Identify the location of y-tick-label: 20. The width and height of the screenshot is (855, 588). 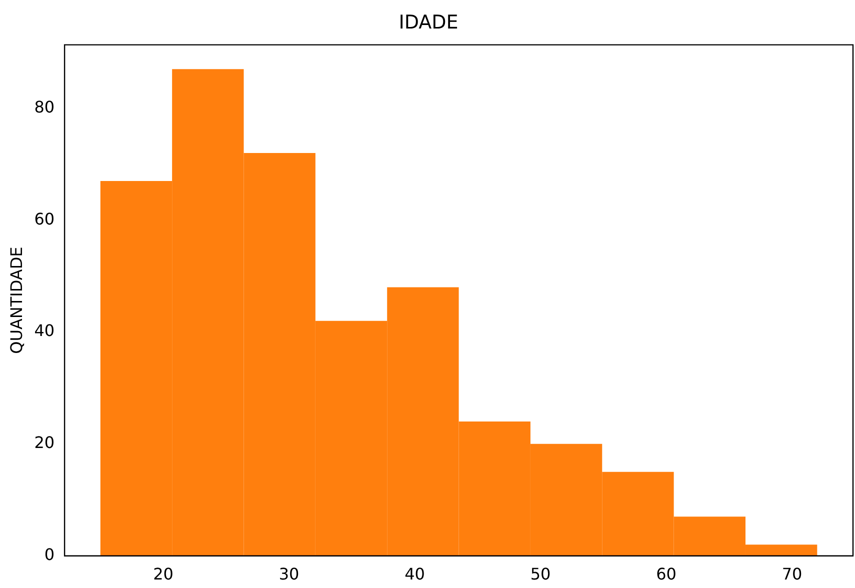
(44, 442).